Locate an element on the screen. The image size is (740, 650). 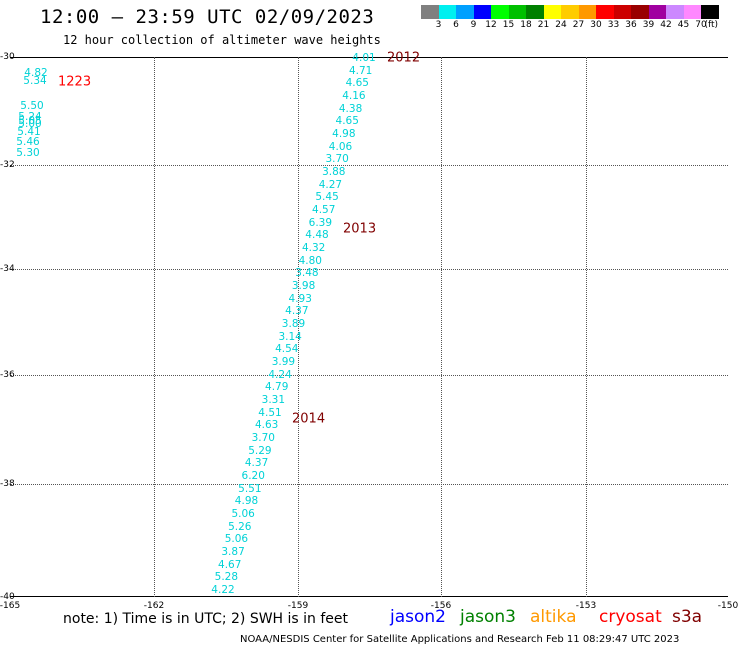
longitude-label: -150 is located at coordinates (728, 606).